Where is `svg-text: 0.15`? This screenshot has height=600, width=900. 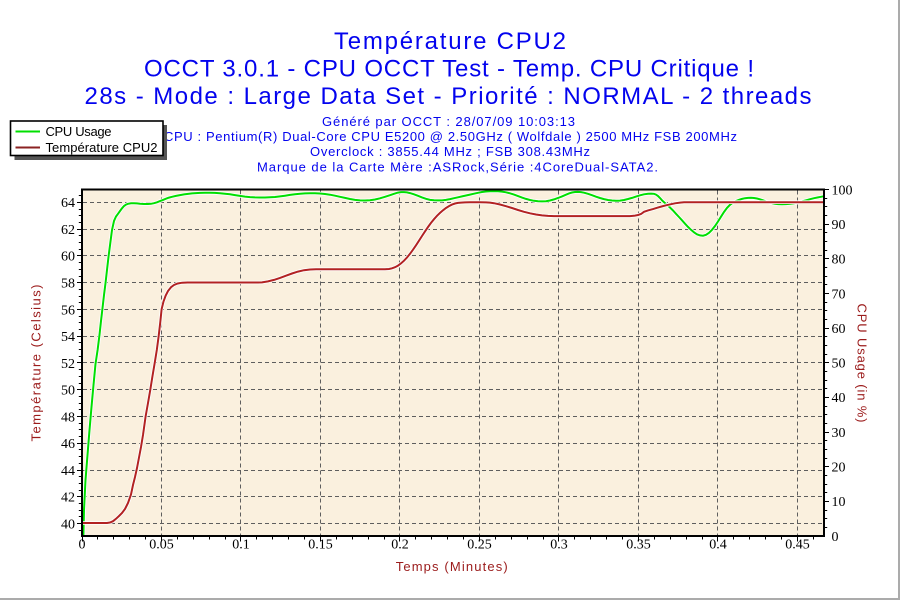
svg-text: 0.15 is located at coordinates (320, 545).